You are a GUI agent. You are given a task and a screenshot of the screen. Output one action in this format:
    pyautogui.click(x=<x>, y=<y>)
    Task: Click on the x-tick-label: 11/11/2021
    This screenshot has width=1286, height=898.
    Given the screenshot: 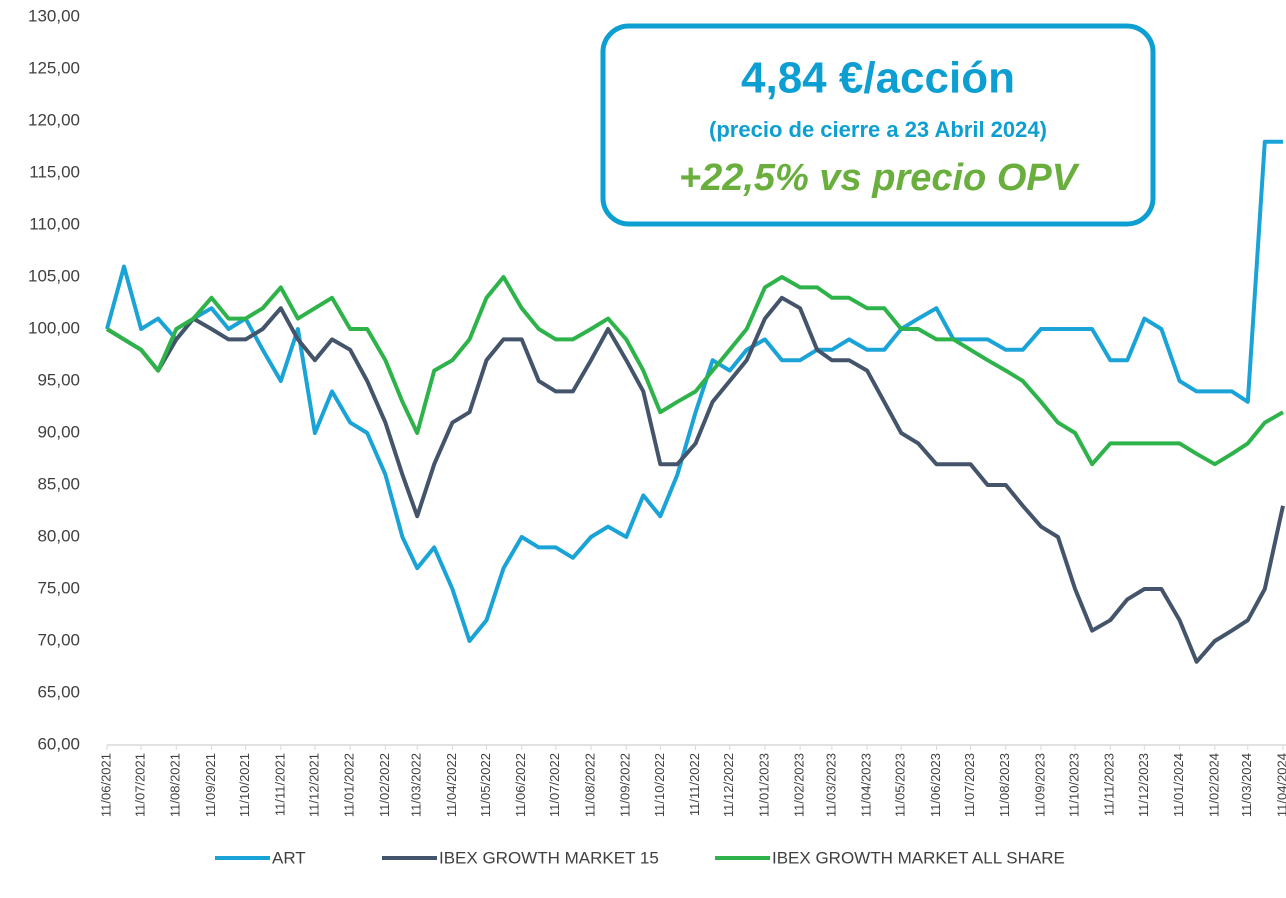 What is the action you would take?
    pyautogui.click(x=279, y=784)
    